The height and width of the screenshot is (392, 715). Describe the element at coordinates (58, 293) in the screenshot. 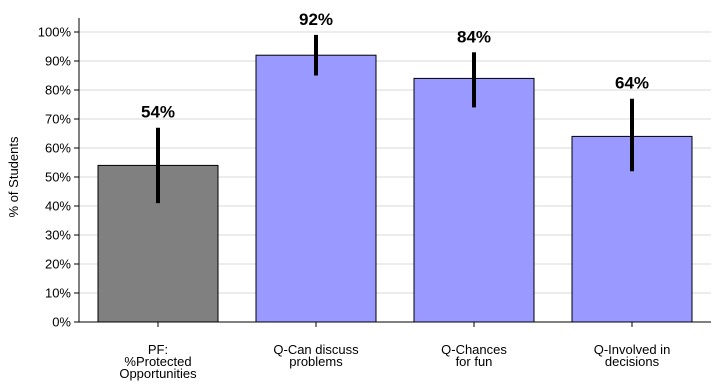

I see `y-tick-label: 10%` at that location.